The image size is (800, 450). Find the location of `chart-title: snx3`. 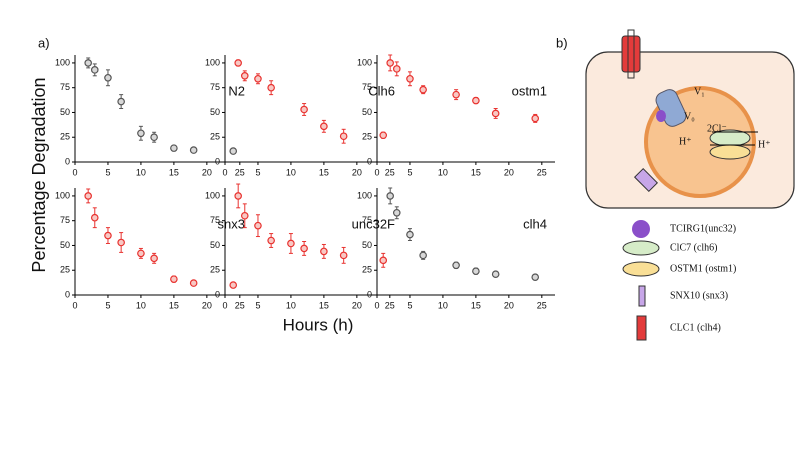

chart-title: snx3 is located at coordinates (231, 223).